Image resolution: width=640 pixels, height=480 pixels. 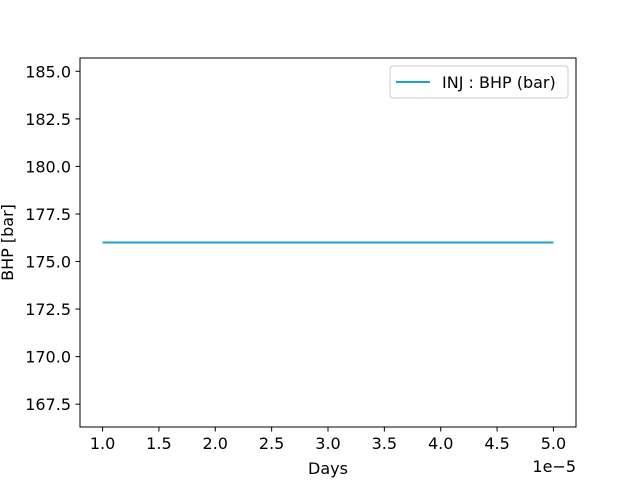 What do you see at coordinates (554, 466) in the screenshot?
I see `x-axis-offset-label: 1e−5` at bounding box center [554, 466].